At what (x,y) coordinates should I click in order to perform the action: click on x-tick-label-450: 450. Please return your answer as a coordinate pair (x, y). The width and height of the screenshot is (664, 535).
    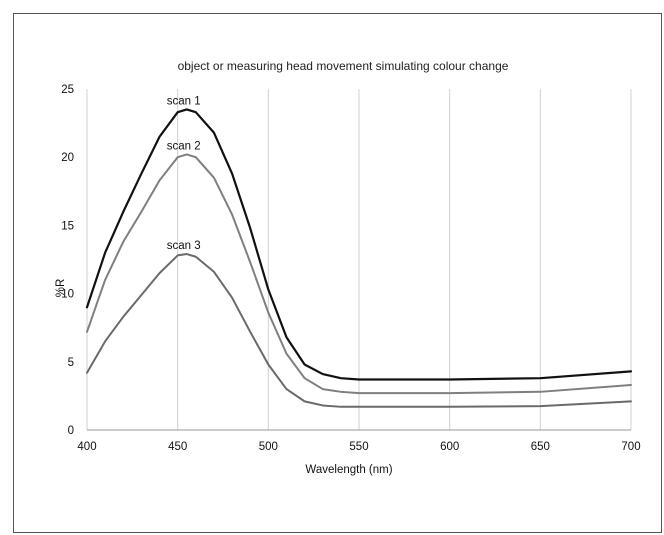
    Looking at the image, I should click on (177, 447).